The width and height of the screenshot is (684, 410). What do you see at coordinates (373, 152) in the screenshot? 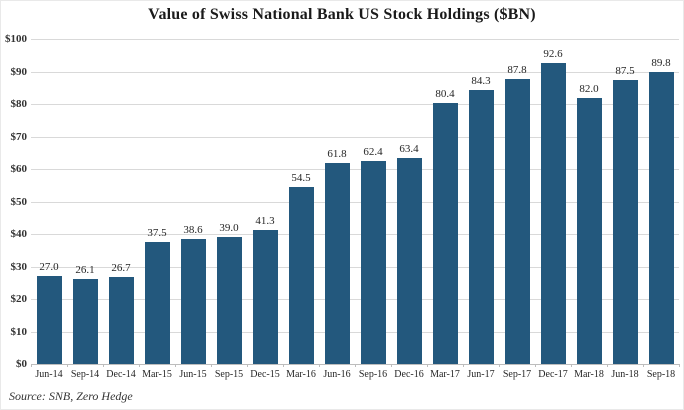
I see `bar-value-label: 62.4` at bounding box center [373, 152].